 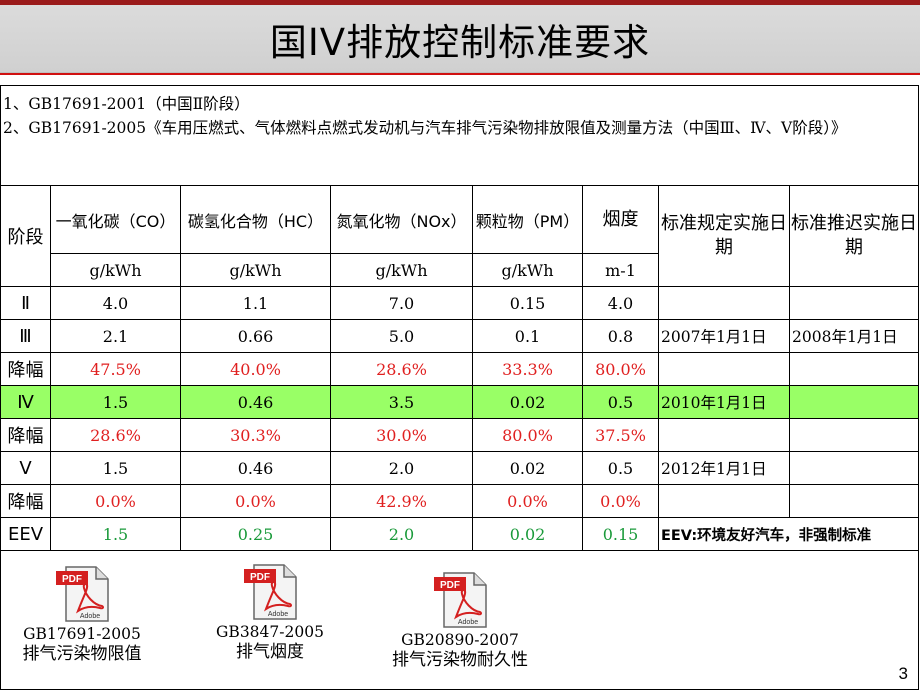 What do you see at coordinates (460, 660) in the screenshot?
I see `file-description: 排气污染物耐久性` at bounding box center [460, 660].